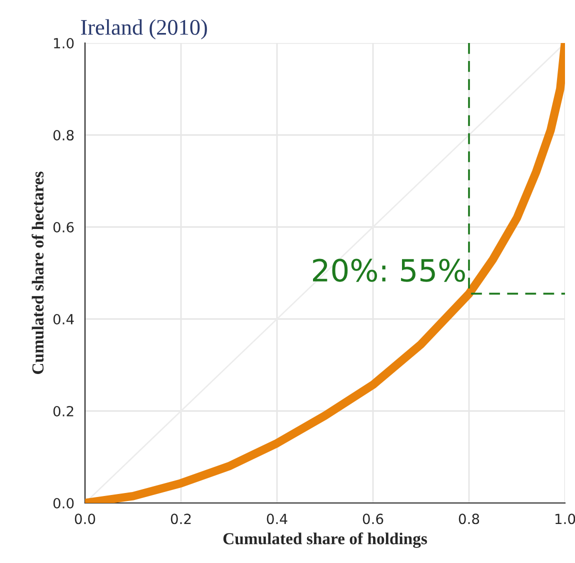 Image resolution: width=575 pixels, height=563 pixels. Describe the element at coordinates (373, 519) in the screenshot. I see `x-tick-label: 0.6` at that location.